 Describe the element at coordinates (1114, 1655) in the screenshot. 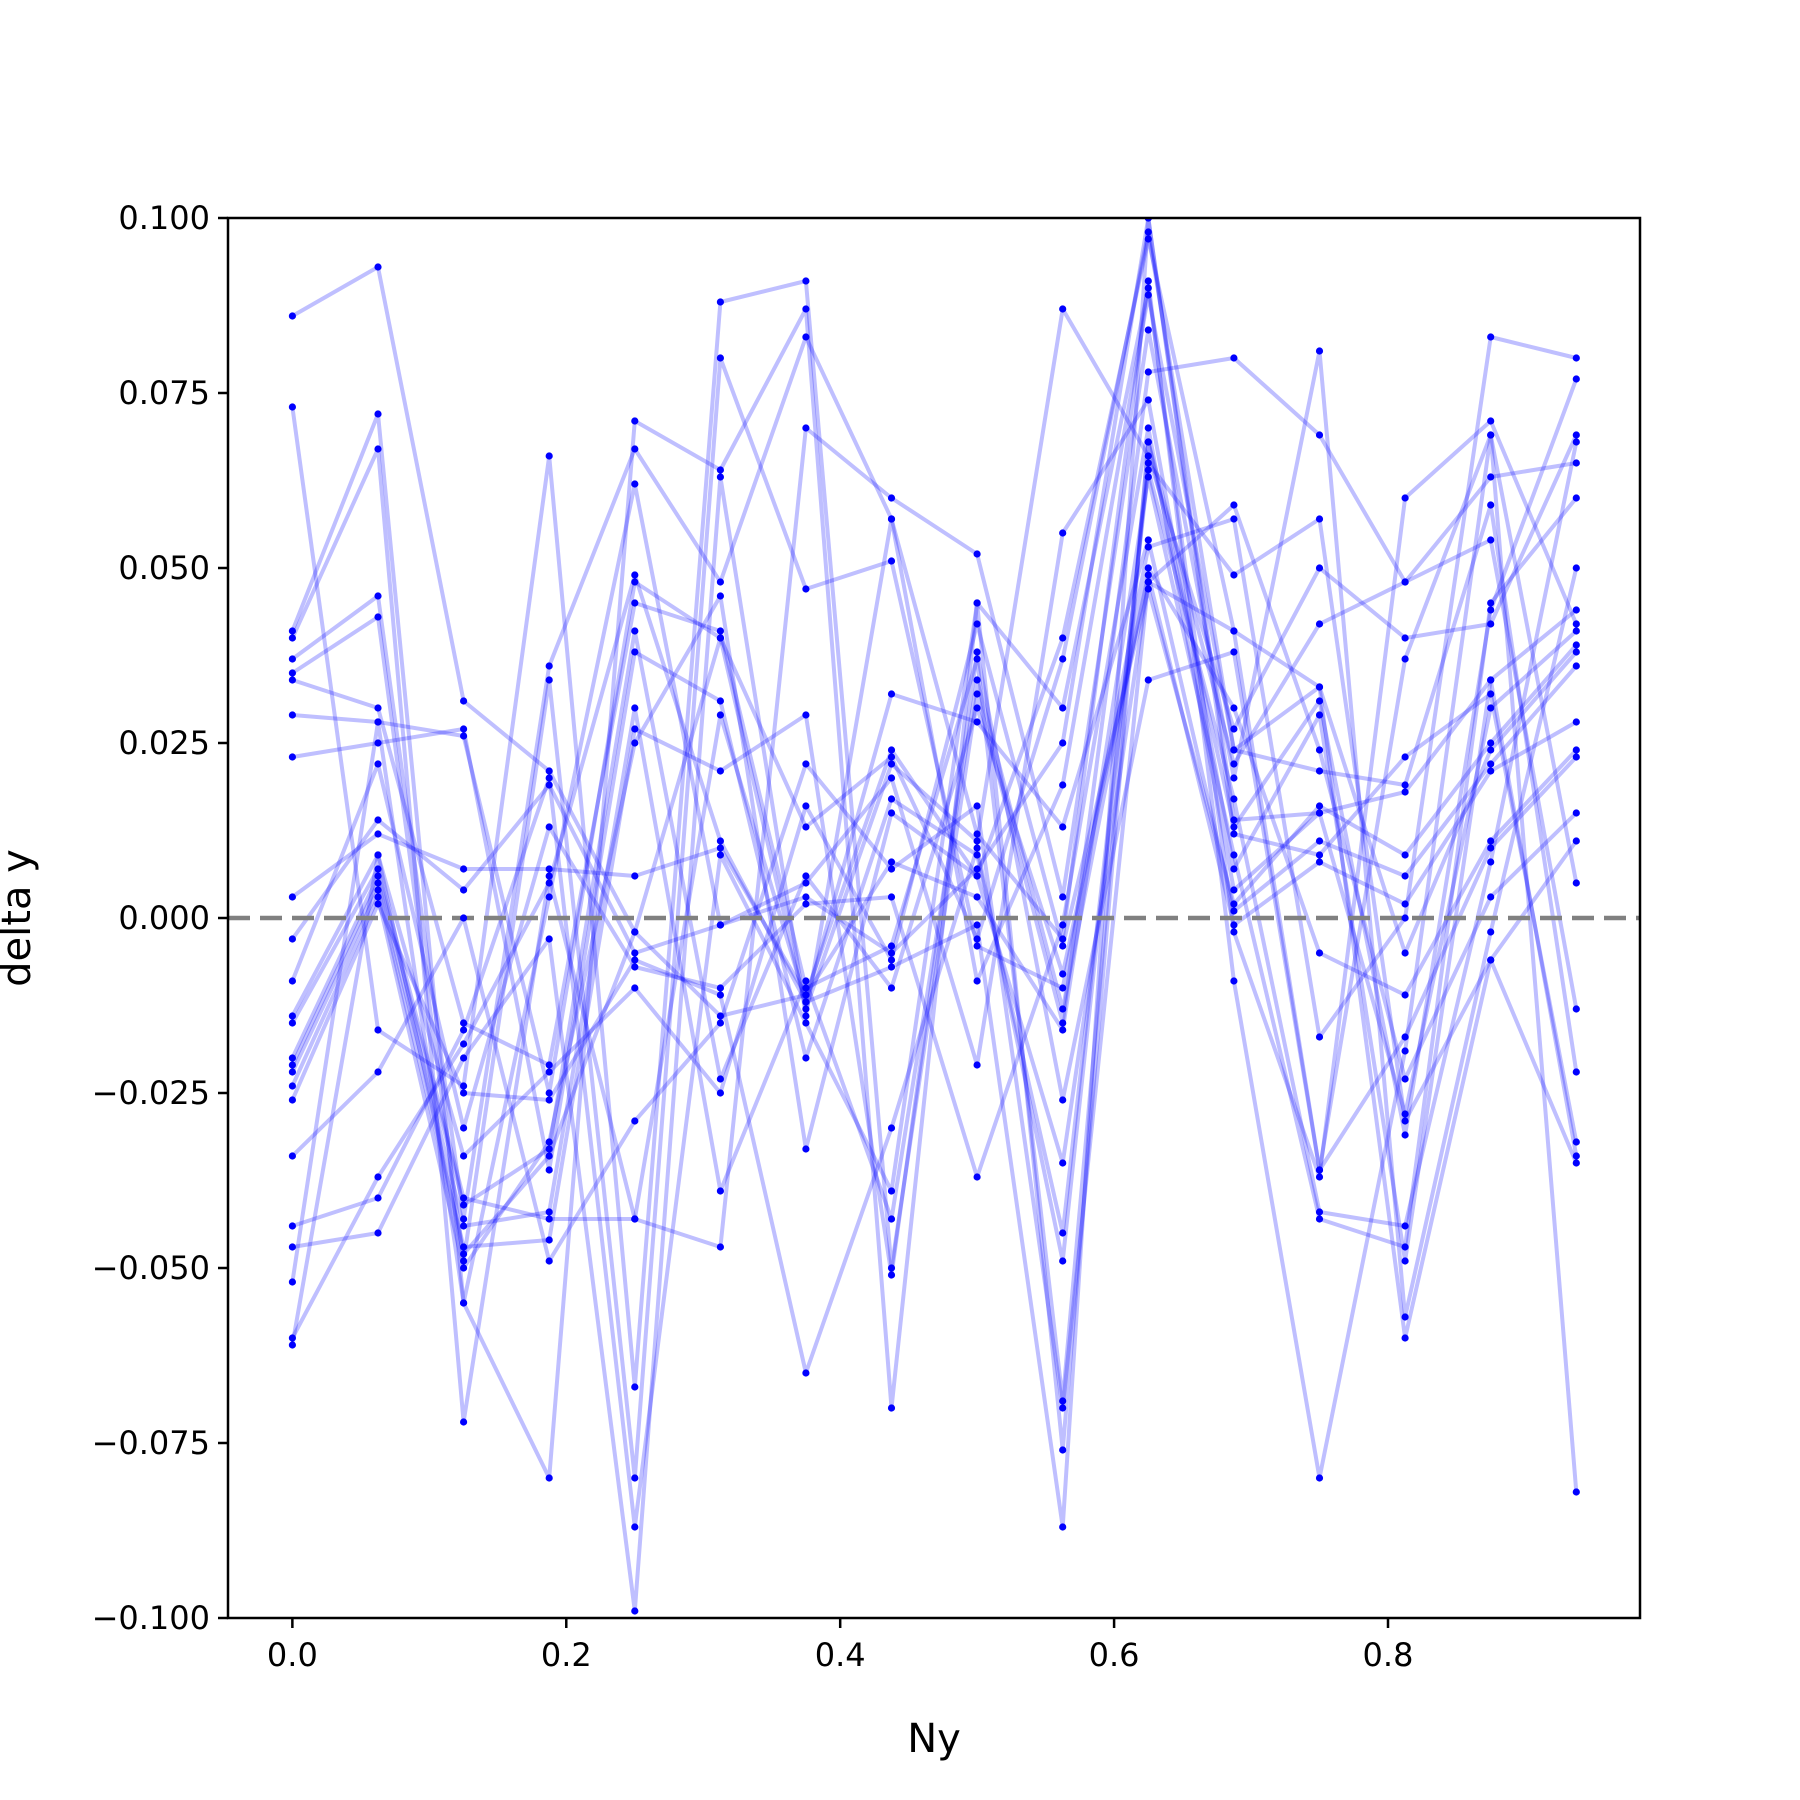

I see `x-tick-label: 0.6` at that location.